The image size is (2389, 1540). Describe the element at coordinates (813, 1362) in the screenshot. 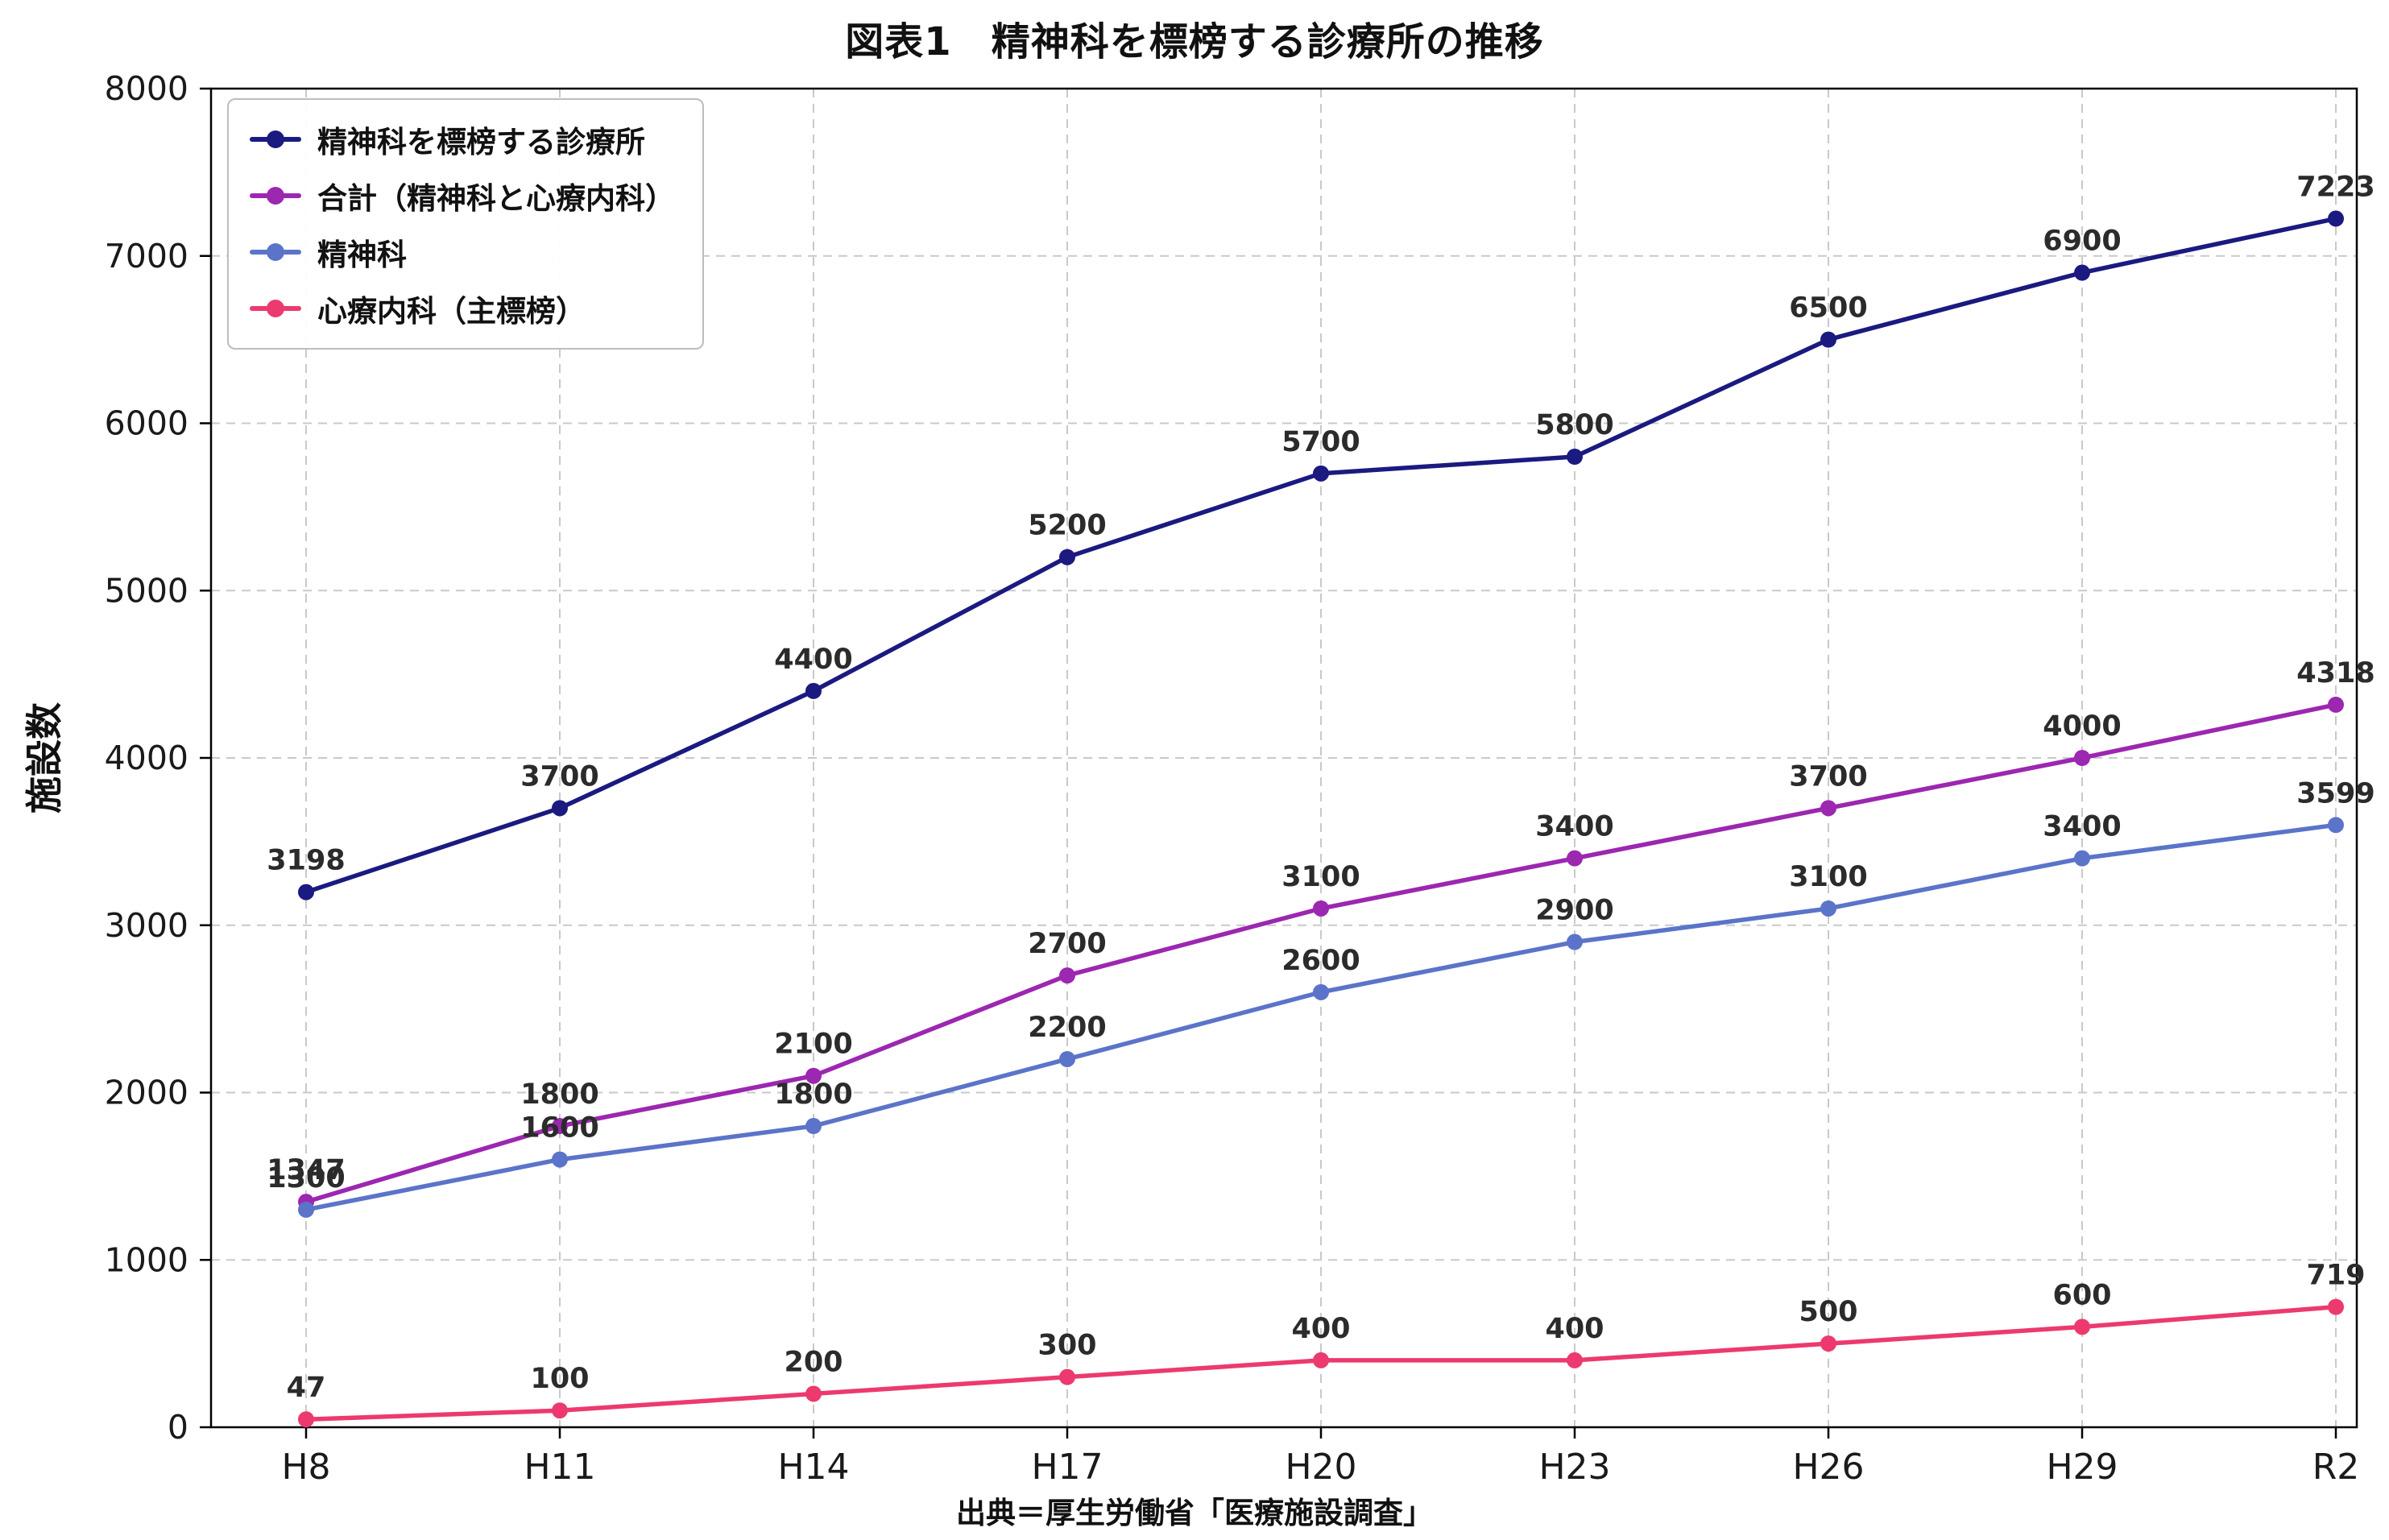

I see `data-label-psychosomatic-main: 200` at that location.